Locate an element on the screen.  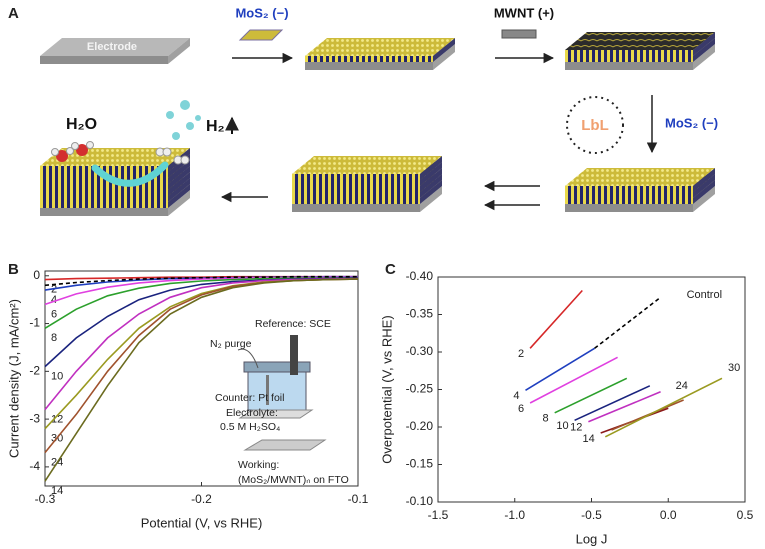
y-tick-label: -0.15 is located at coordinates (420, 464).